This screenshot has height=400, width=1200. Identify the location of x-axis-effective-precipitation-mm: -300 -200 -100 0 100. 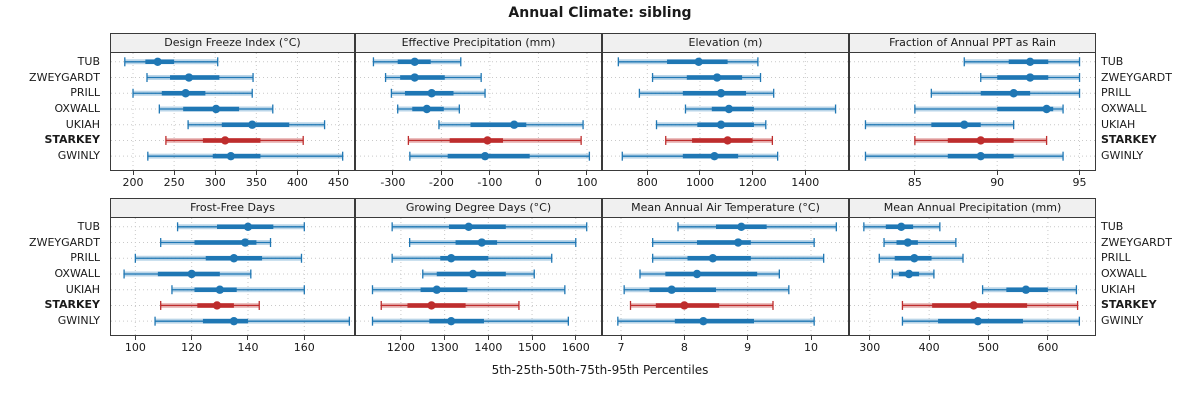
(478, 182).